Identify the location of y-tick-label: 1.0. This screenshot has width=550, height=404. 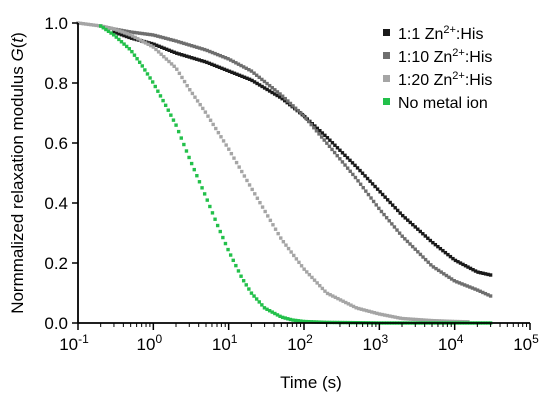
(56, 23).